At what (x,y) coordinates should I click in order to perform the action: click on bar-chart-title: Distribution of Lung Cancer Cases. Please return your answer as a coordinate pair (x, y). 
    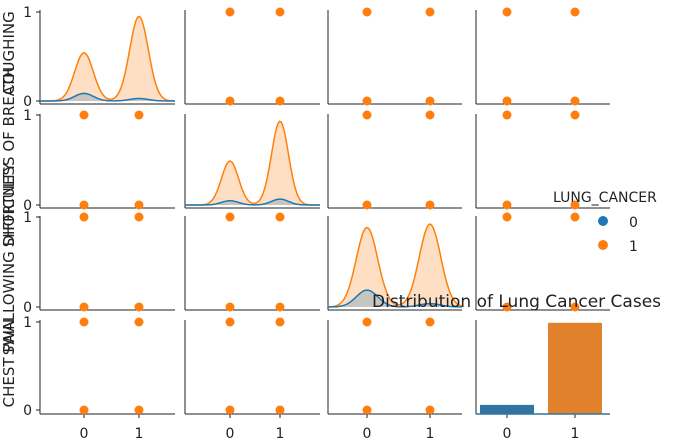
    Looking at the image, I should click on (516, 302).